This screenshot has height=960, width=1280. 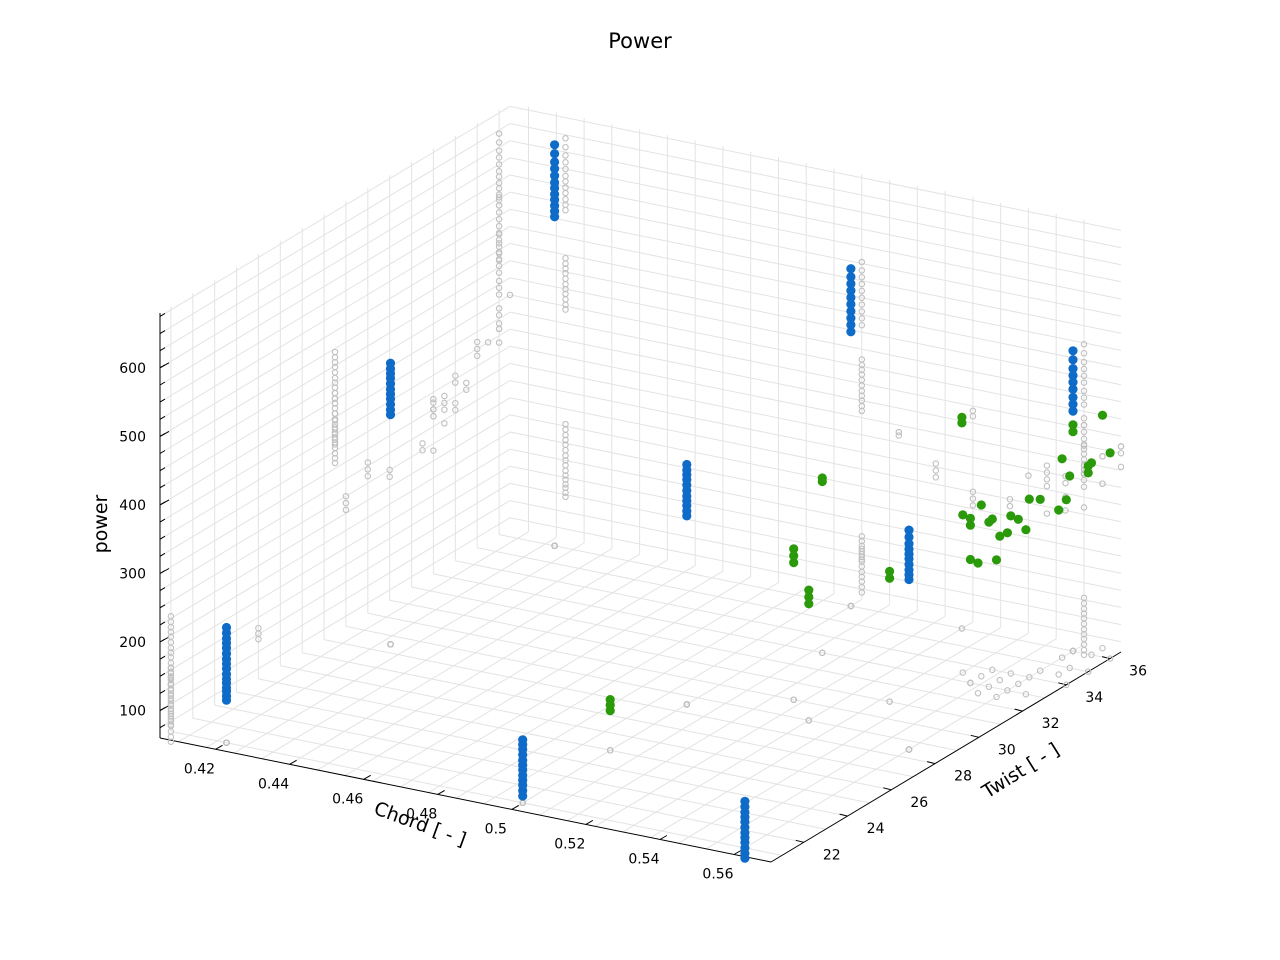 I want to click on y-tick-mark, so click(x=1018, y=710).